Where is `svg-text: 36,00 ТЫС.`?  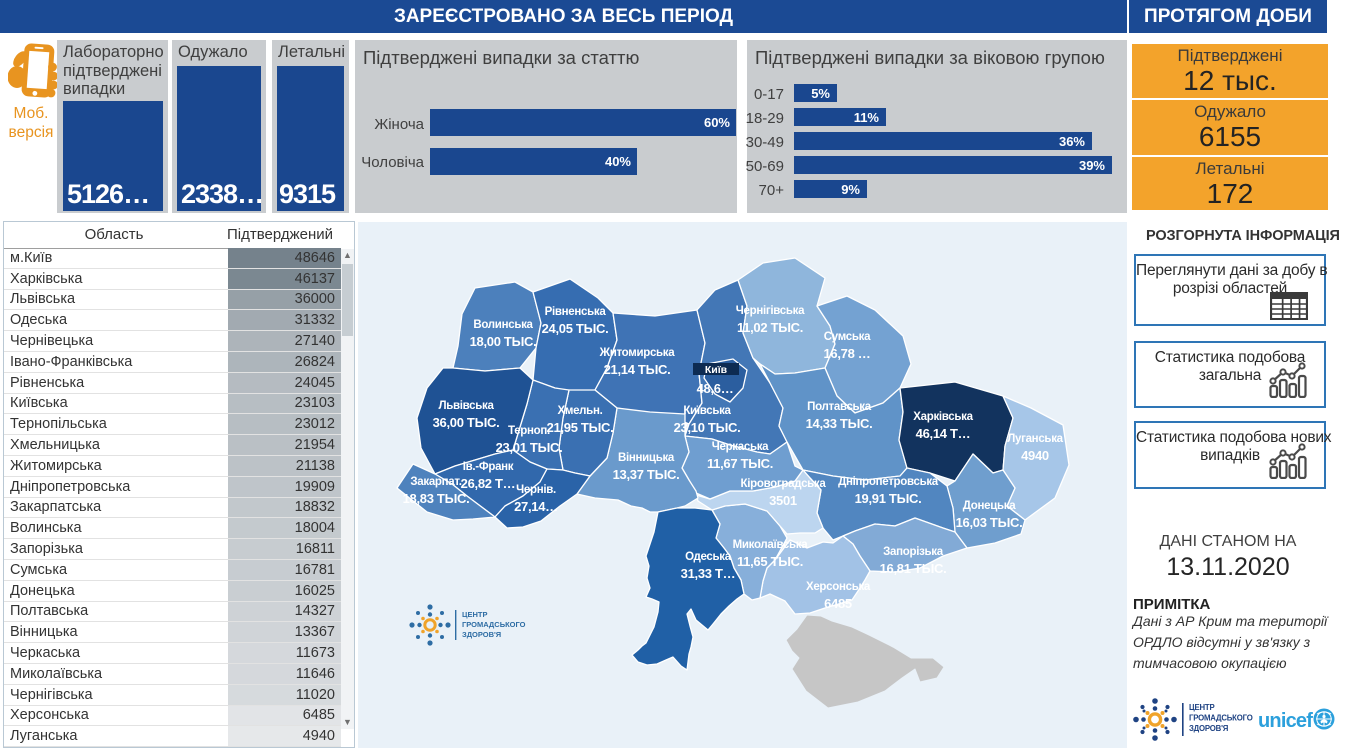
svg-text: 36,00 ТЫС. is located at coordinates (466, 422).